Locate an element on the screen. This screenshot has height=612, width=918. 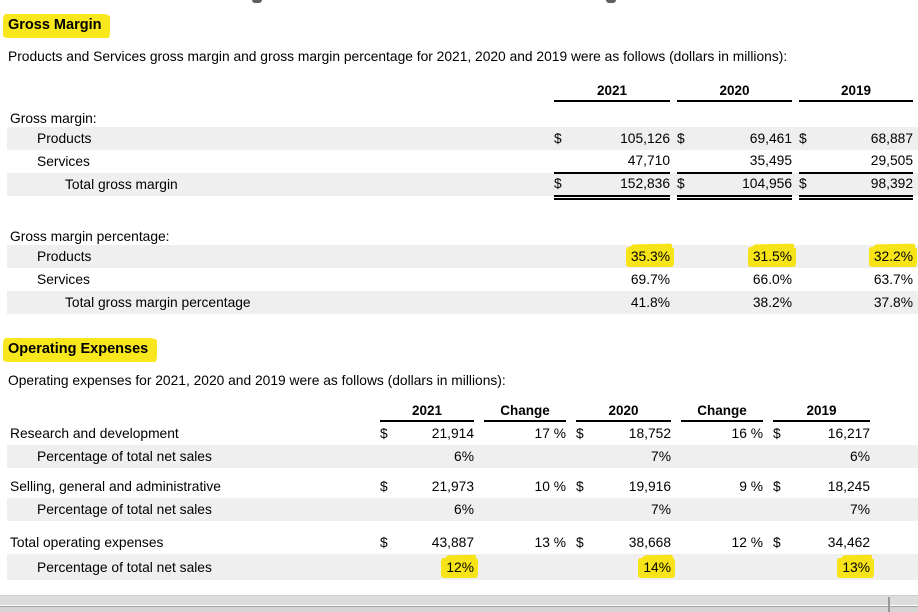
cell-2020: $38,668 is located at coordinates (623, 542).